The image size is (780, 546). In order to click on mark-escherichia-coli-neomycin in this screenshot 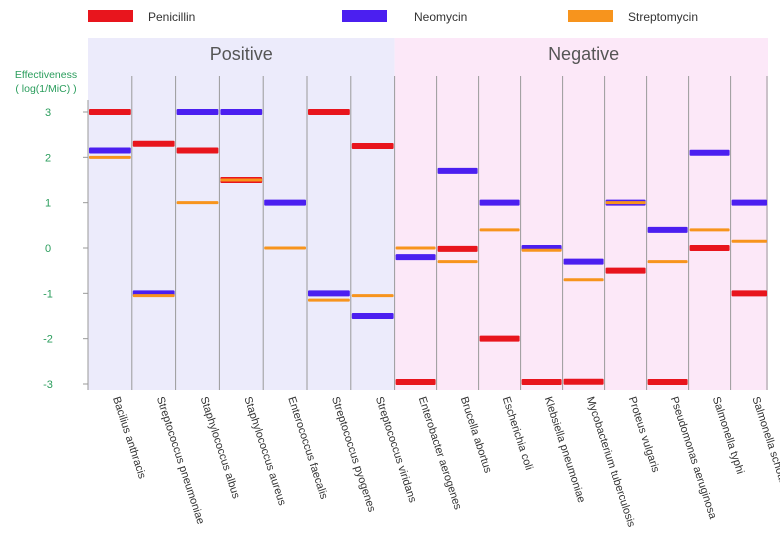, I will do `click(499, 202)`.